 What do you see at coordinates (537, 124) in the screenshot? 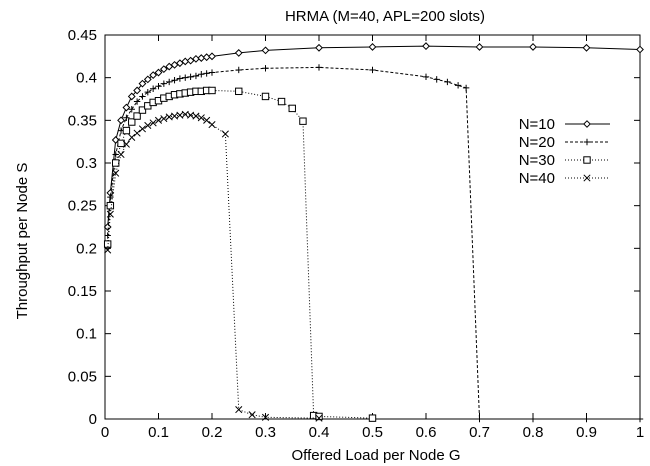
I see `legend-label: N=10` at bounding box center [537, 124].